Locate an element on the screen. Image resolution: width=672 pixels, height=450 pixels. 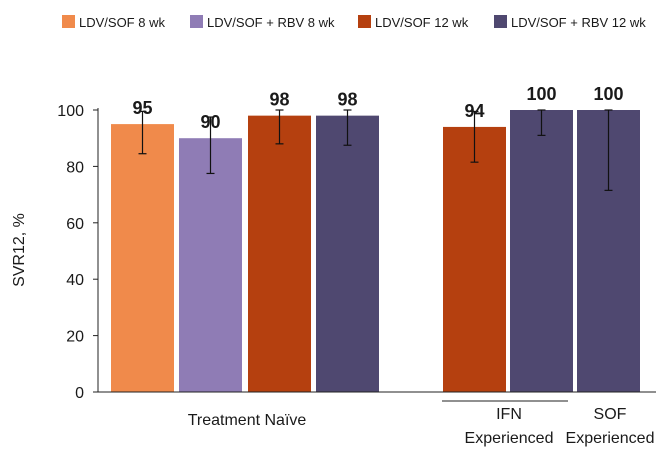
y-axis: 0 20 40 60 80 100 is located at coordinates (78, 252).